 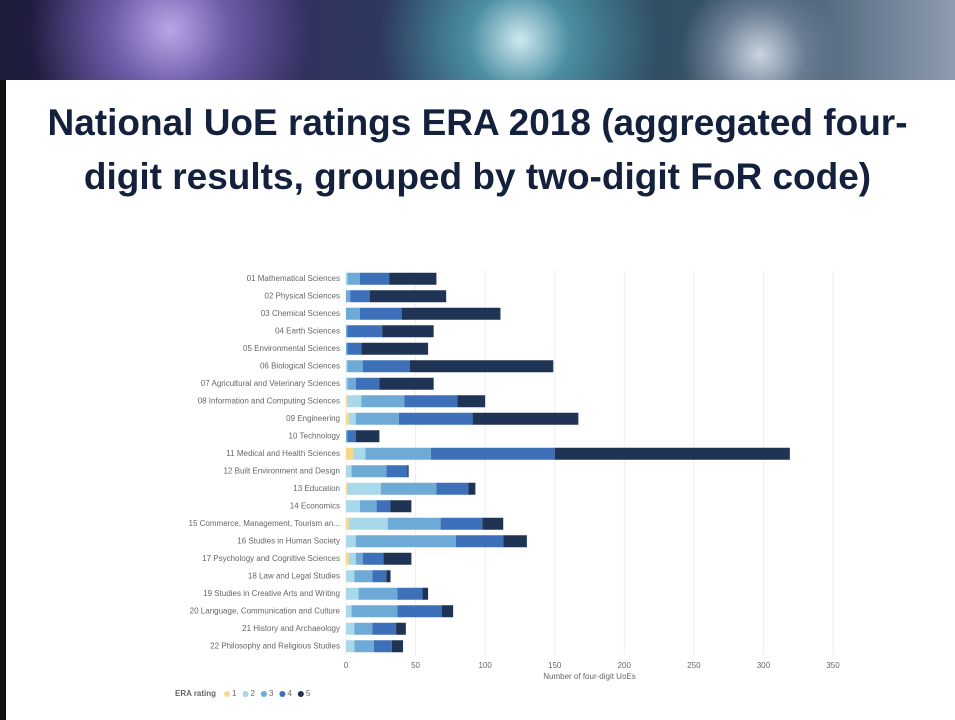 I want to click on y-tick-label: 20 Language, Communication and Culture, so click(x=265, y=610).